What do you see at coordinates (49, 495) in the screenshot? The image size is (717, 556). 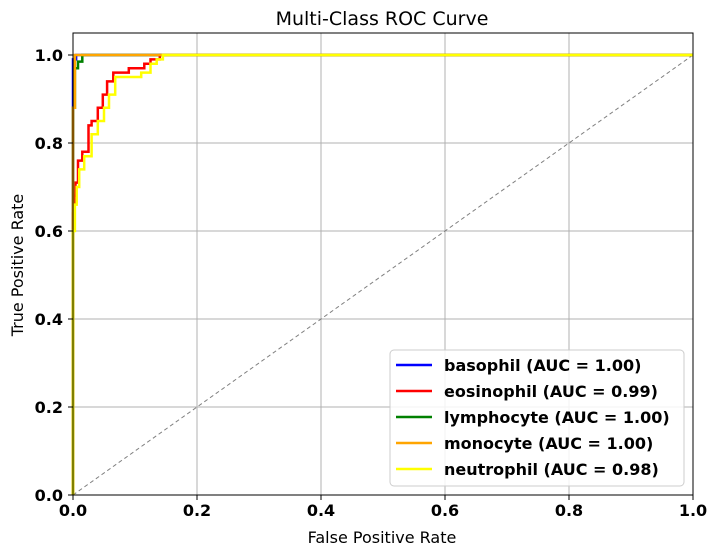 I see `y-tick-label: 0.0` at bounding box center [49, 495].